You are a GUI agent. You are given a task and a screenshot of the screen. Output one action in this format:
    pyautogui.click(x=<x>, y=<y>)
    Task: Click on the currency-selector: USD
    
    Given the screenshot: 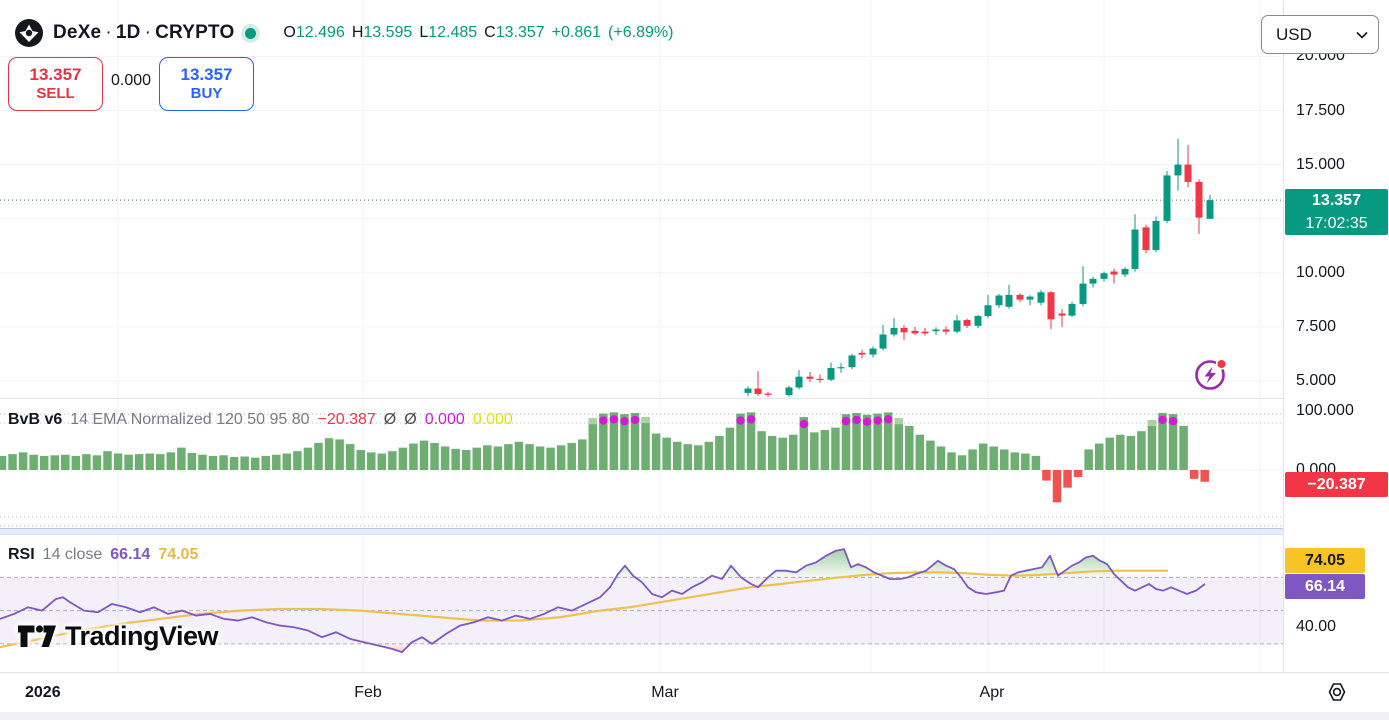 What is the action you would take?
    pyautogui.click(x=1320, y=34)
    